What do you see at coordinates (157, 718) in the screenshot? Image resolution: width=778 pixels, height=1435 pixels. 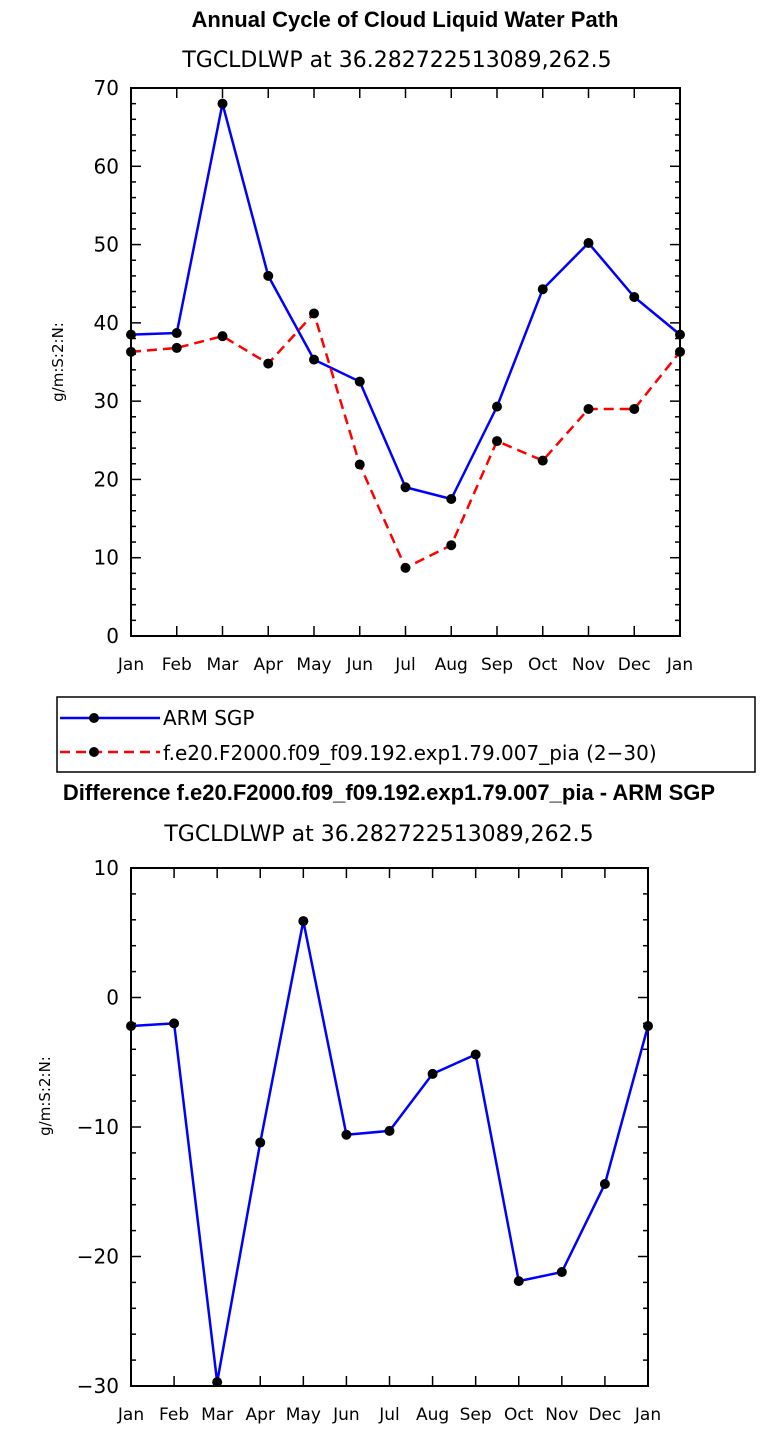 I see `legend-item-arm: ARM SGP` at bounding box center [157, 718].